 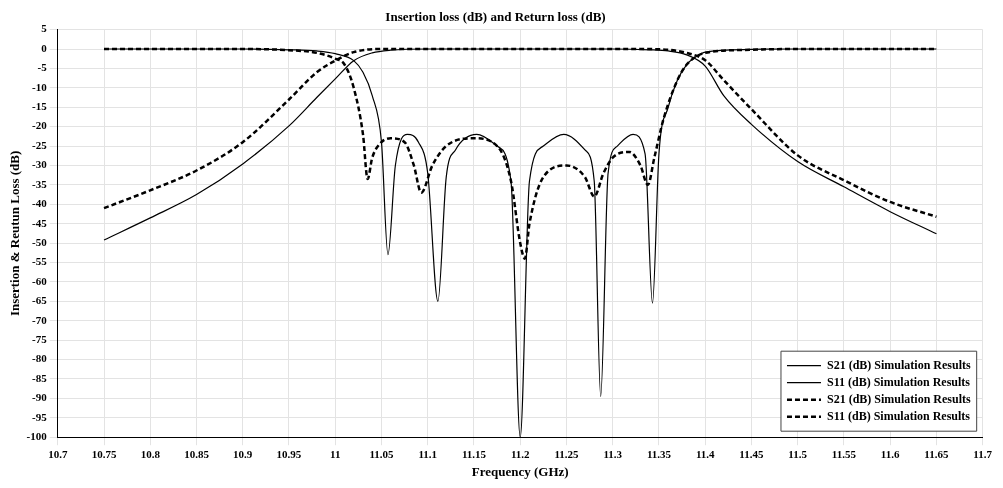 What do you see at coordinates (104, 453) in the screenshot?
I see `x-tick-label: 10.75` at bounding box center [104, 453].